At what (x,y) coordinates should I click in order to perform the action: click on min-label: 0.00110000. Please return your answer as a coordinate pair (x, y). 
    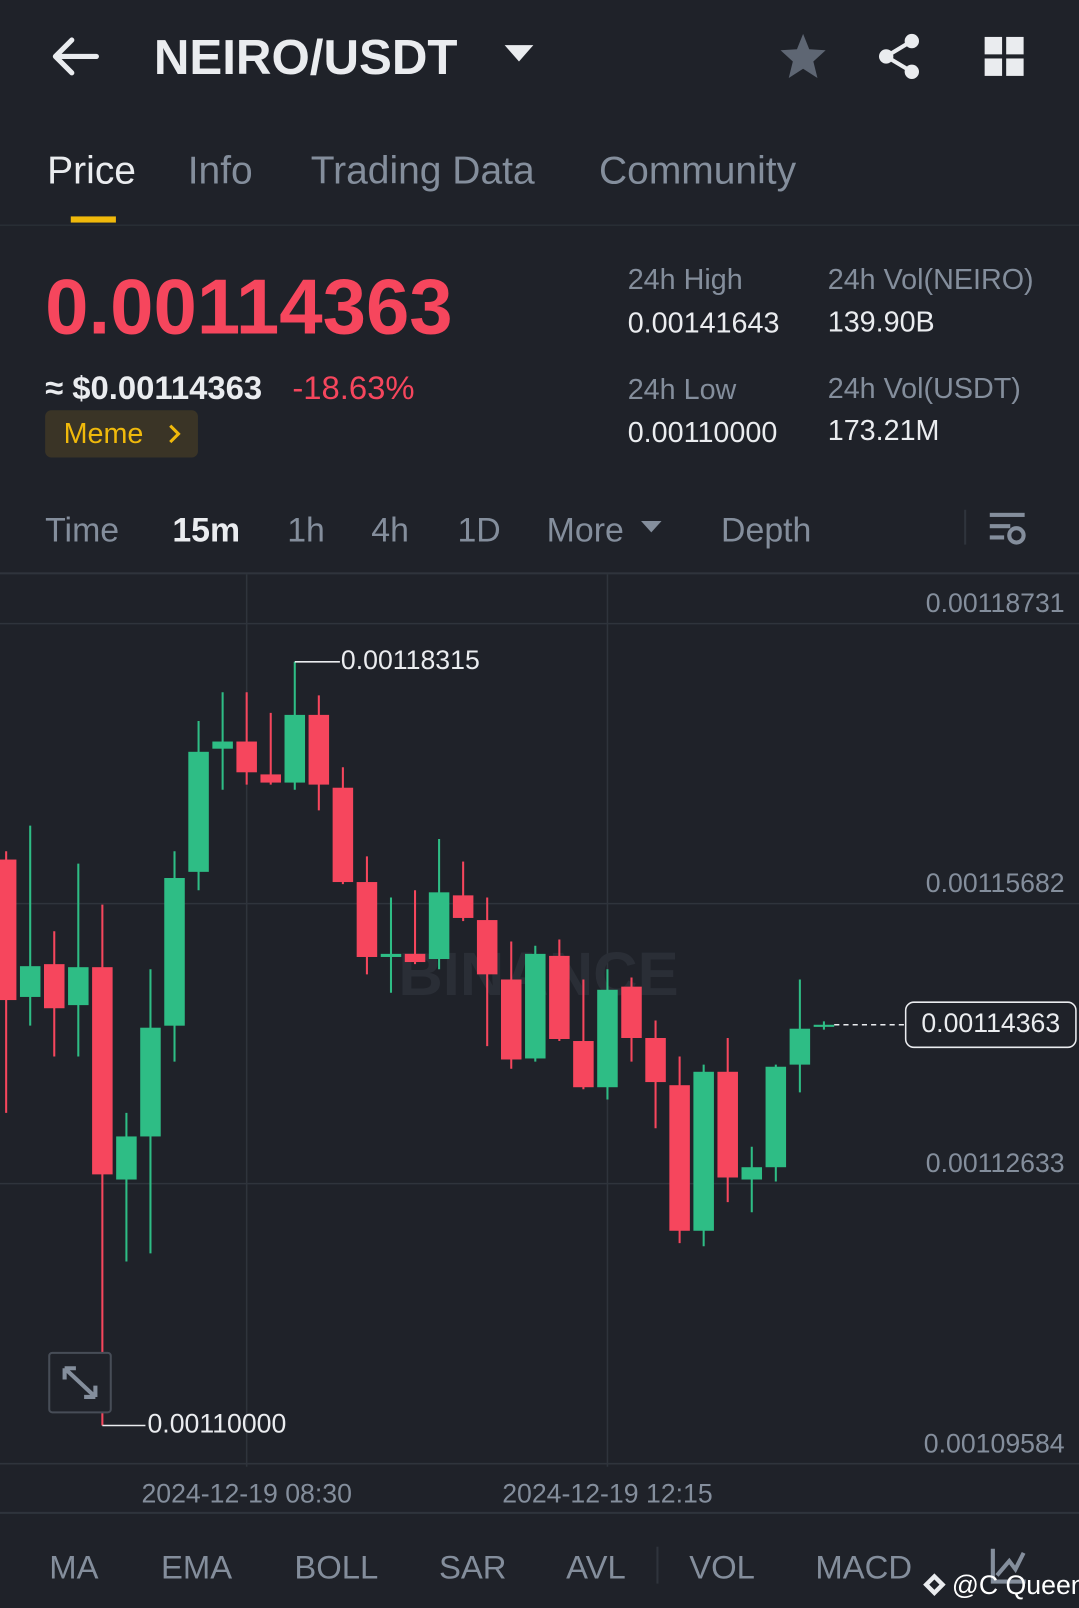
    Looking at the image, I should click on (216, 1424).